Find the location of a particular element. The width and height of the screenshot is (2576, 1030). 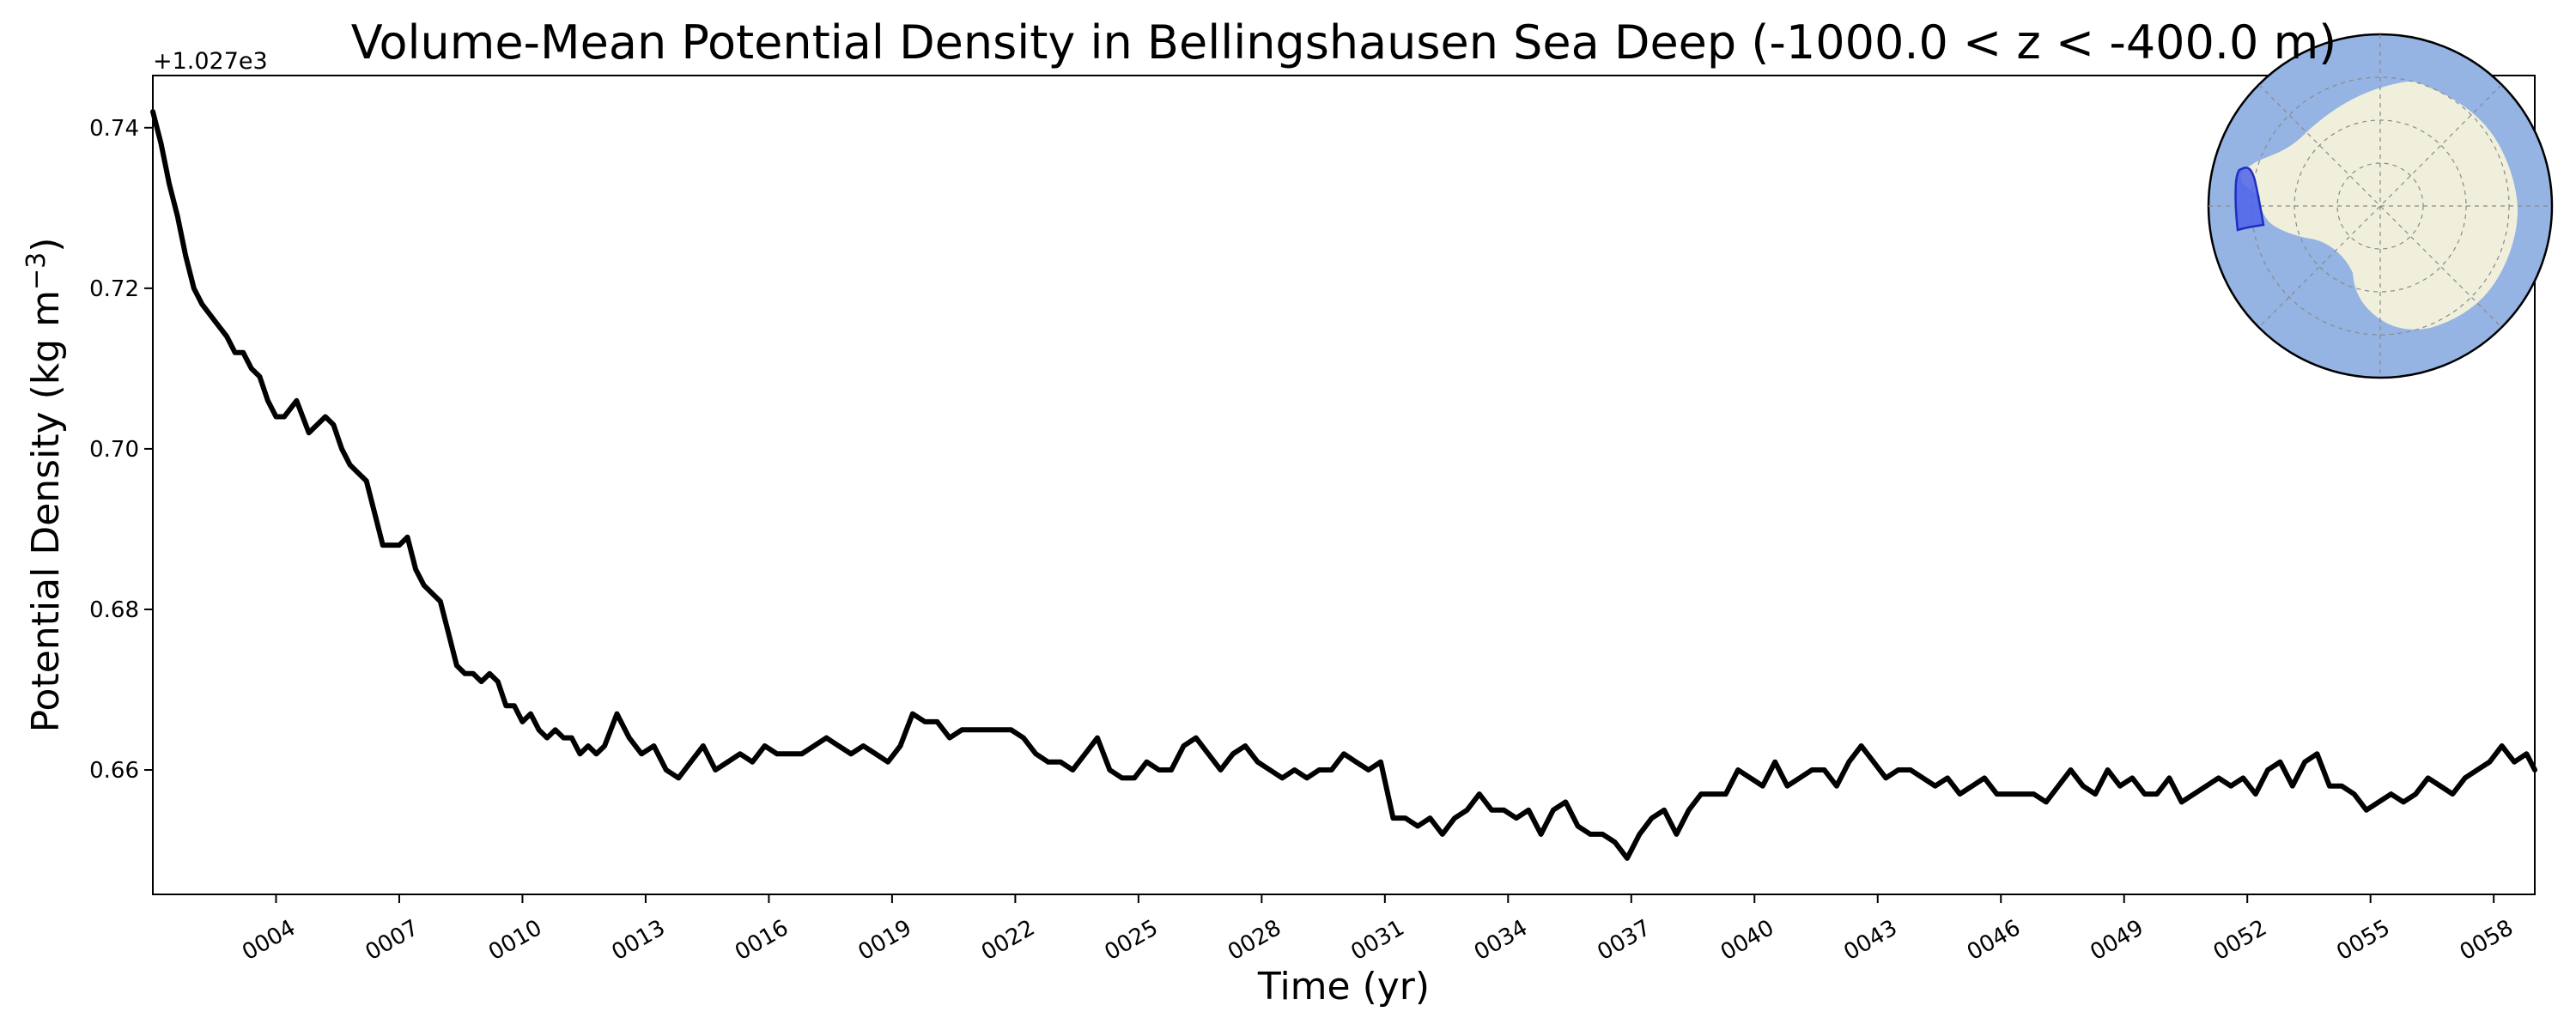

inset-map is located at coordinates (2380, 206).